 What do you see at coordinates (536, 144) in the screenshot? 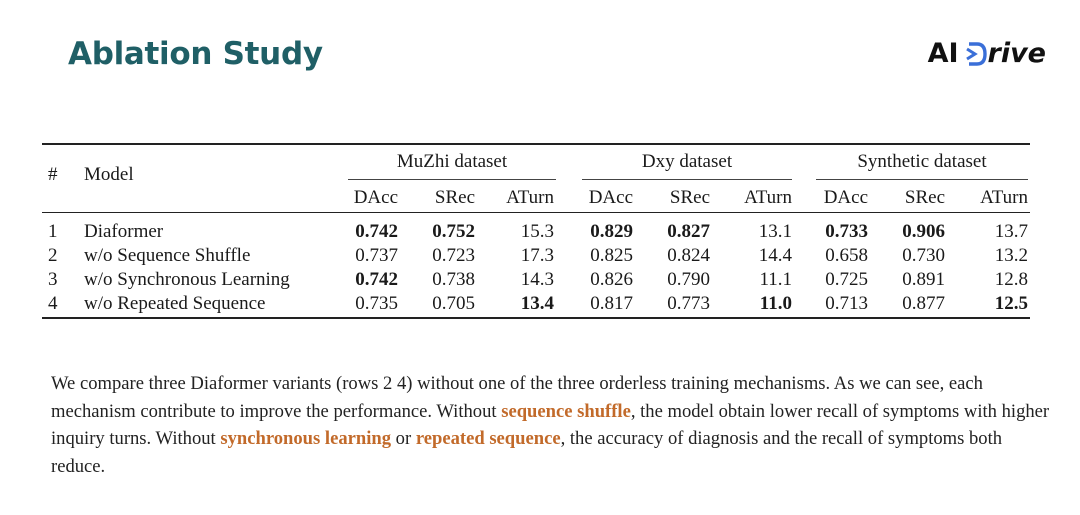
I see `table-top-rule` at bounding box center [536, 144].